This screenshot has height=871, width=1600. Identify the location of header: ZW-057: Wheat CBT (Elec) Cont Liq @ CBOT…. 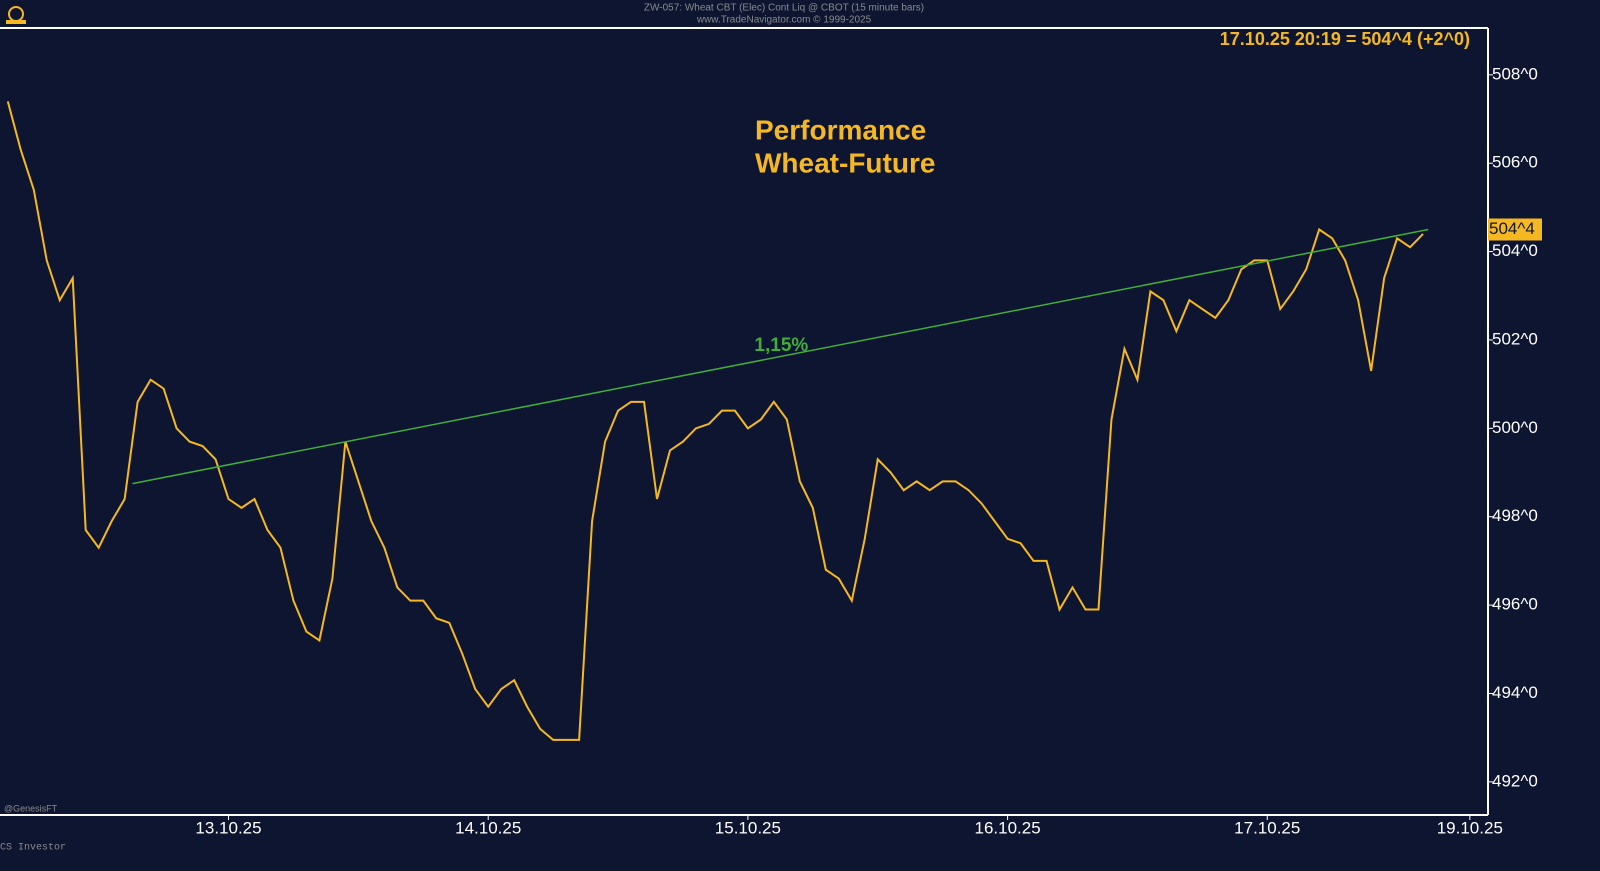
(784, 8).